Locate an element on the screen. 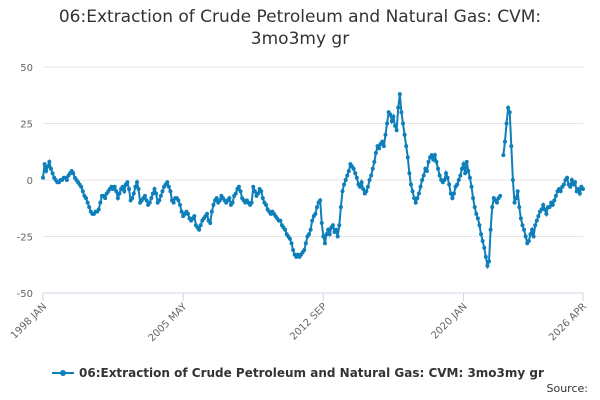 The width and height of the screenshot is (600, 400). x-tick-label: 2005 MAY is located at coordinates (168, 322).